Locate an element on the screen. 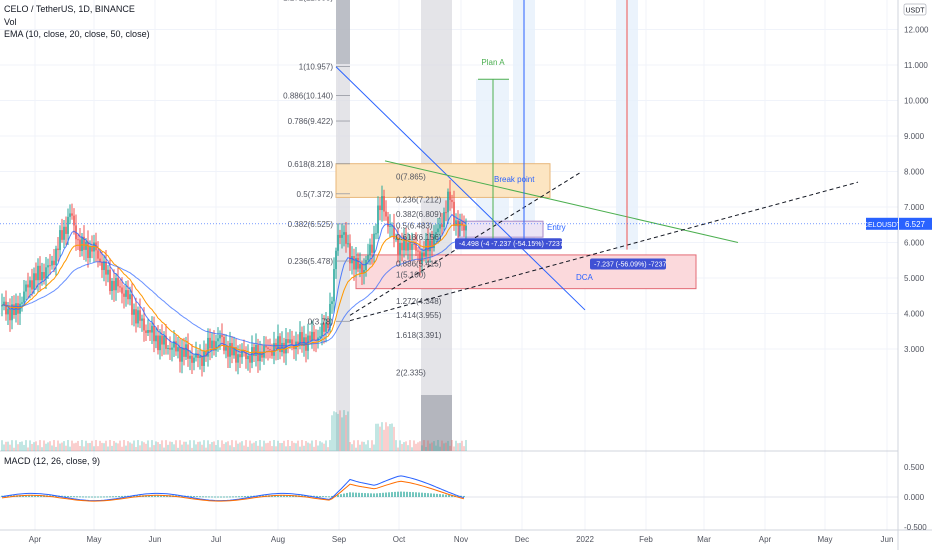 The height and width of the screenshot is (550, 932). time-axis-tick: Sep is located at coordinates (339, 539).